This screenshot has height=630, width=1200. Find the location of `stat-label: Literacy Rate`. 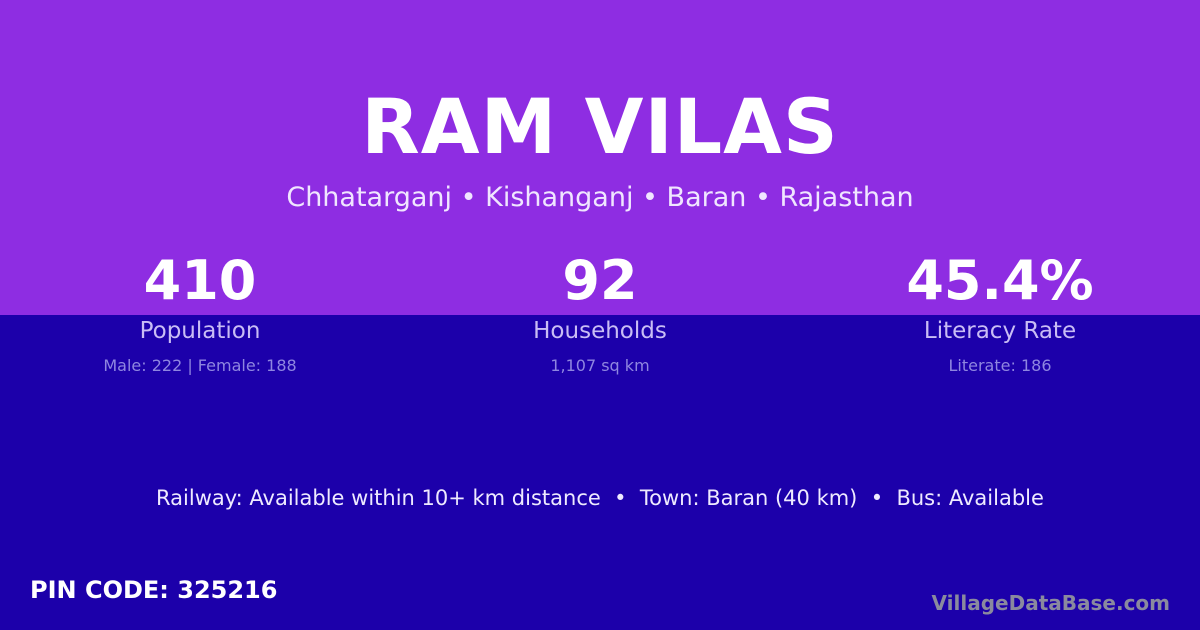

stat-label: Literacy Rate is located at coordinates (1000, 331).